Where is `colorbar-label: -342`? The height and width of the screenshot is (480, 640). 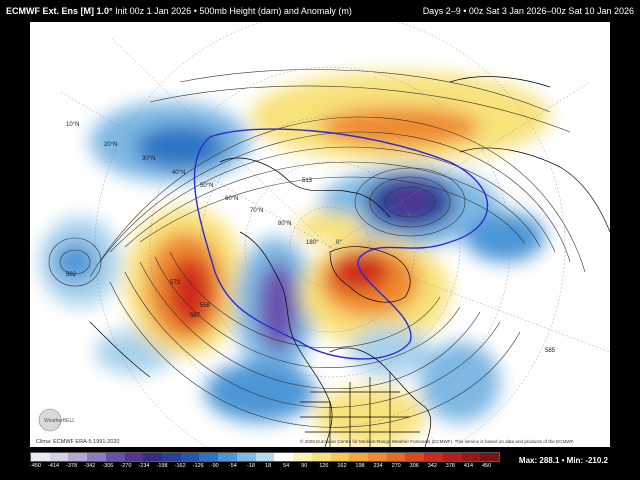
colorbar-label: -342 is located at coordinates (90, 466).